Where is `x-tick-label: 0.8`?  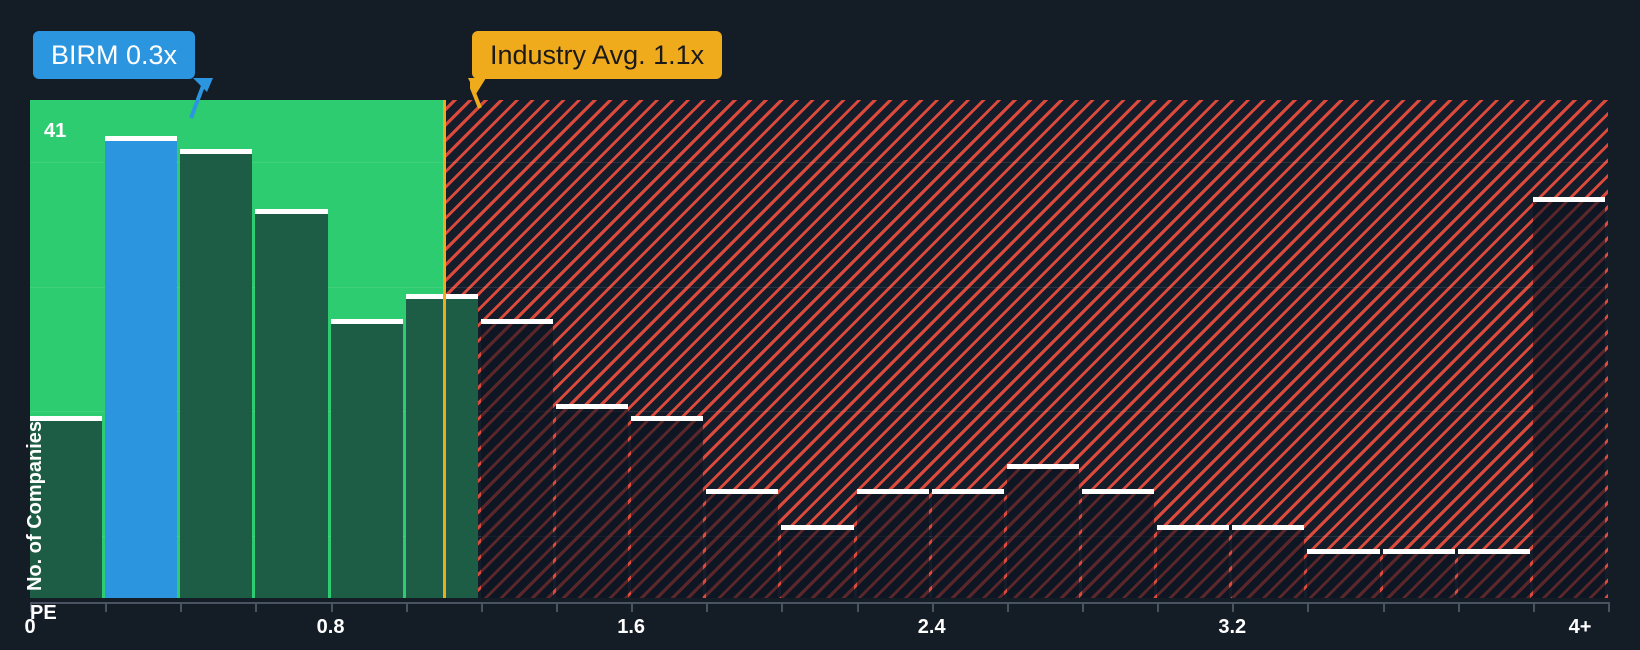
x-tick-label: 0.8 is located at coordinates (330, 627).